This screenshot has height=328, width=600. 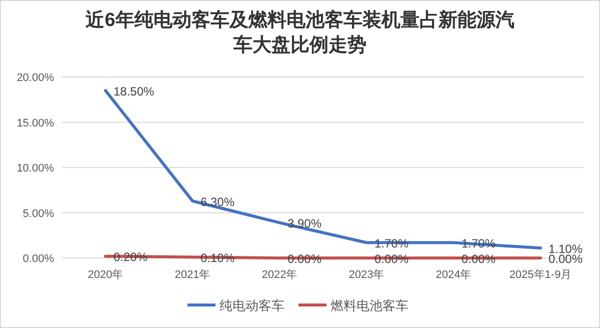 What do you see at coordinates (38, 214) in the screenshot?
I see `y-tick-label: 5.00%` at bounding box center [38, 214].